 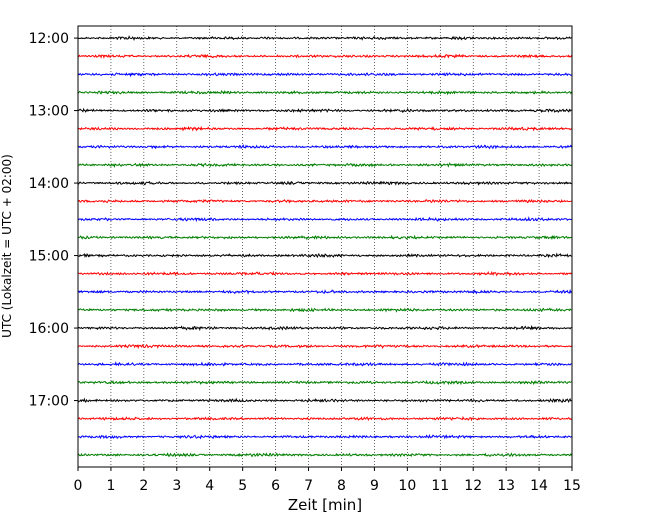 I want to click on x-axis-label: Zeit [min], so click(x=325, y=505).